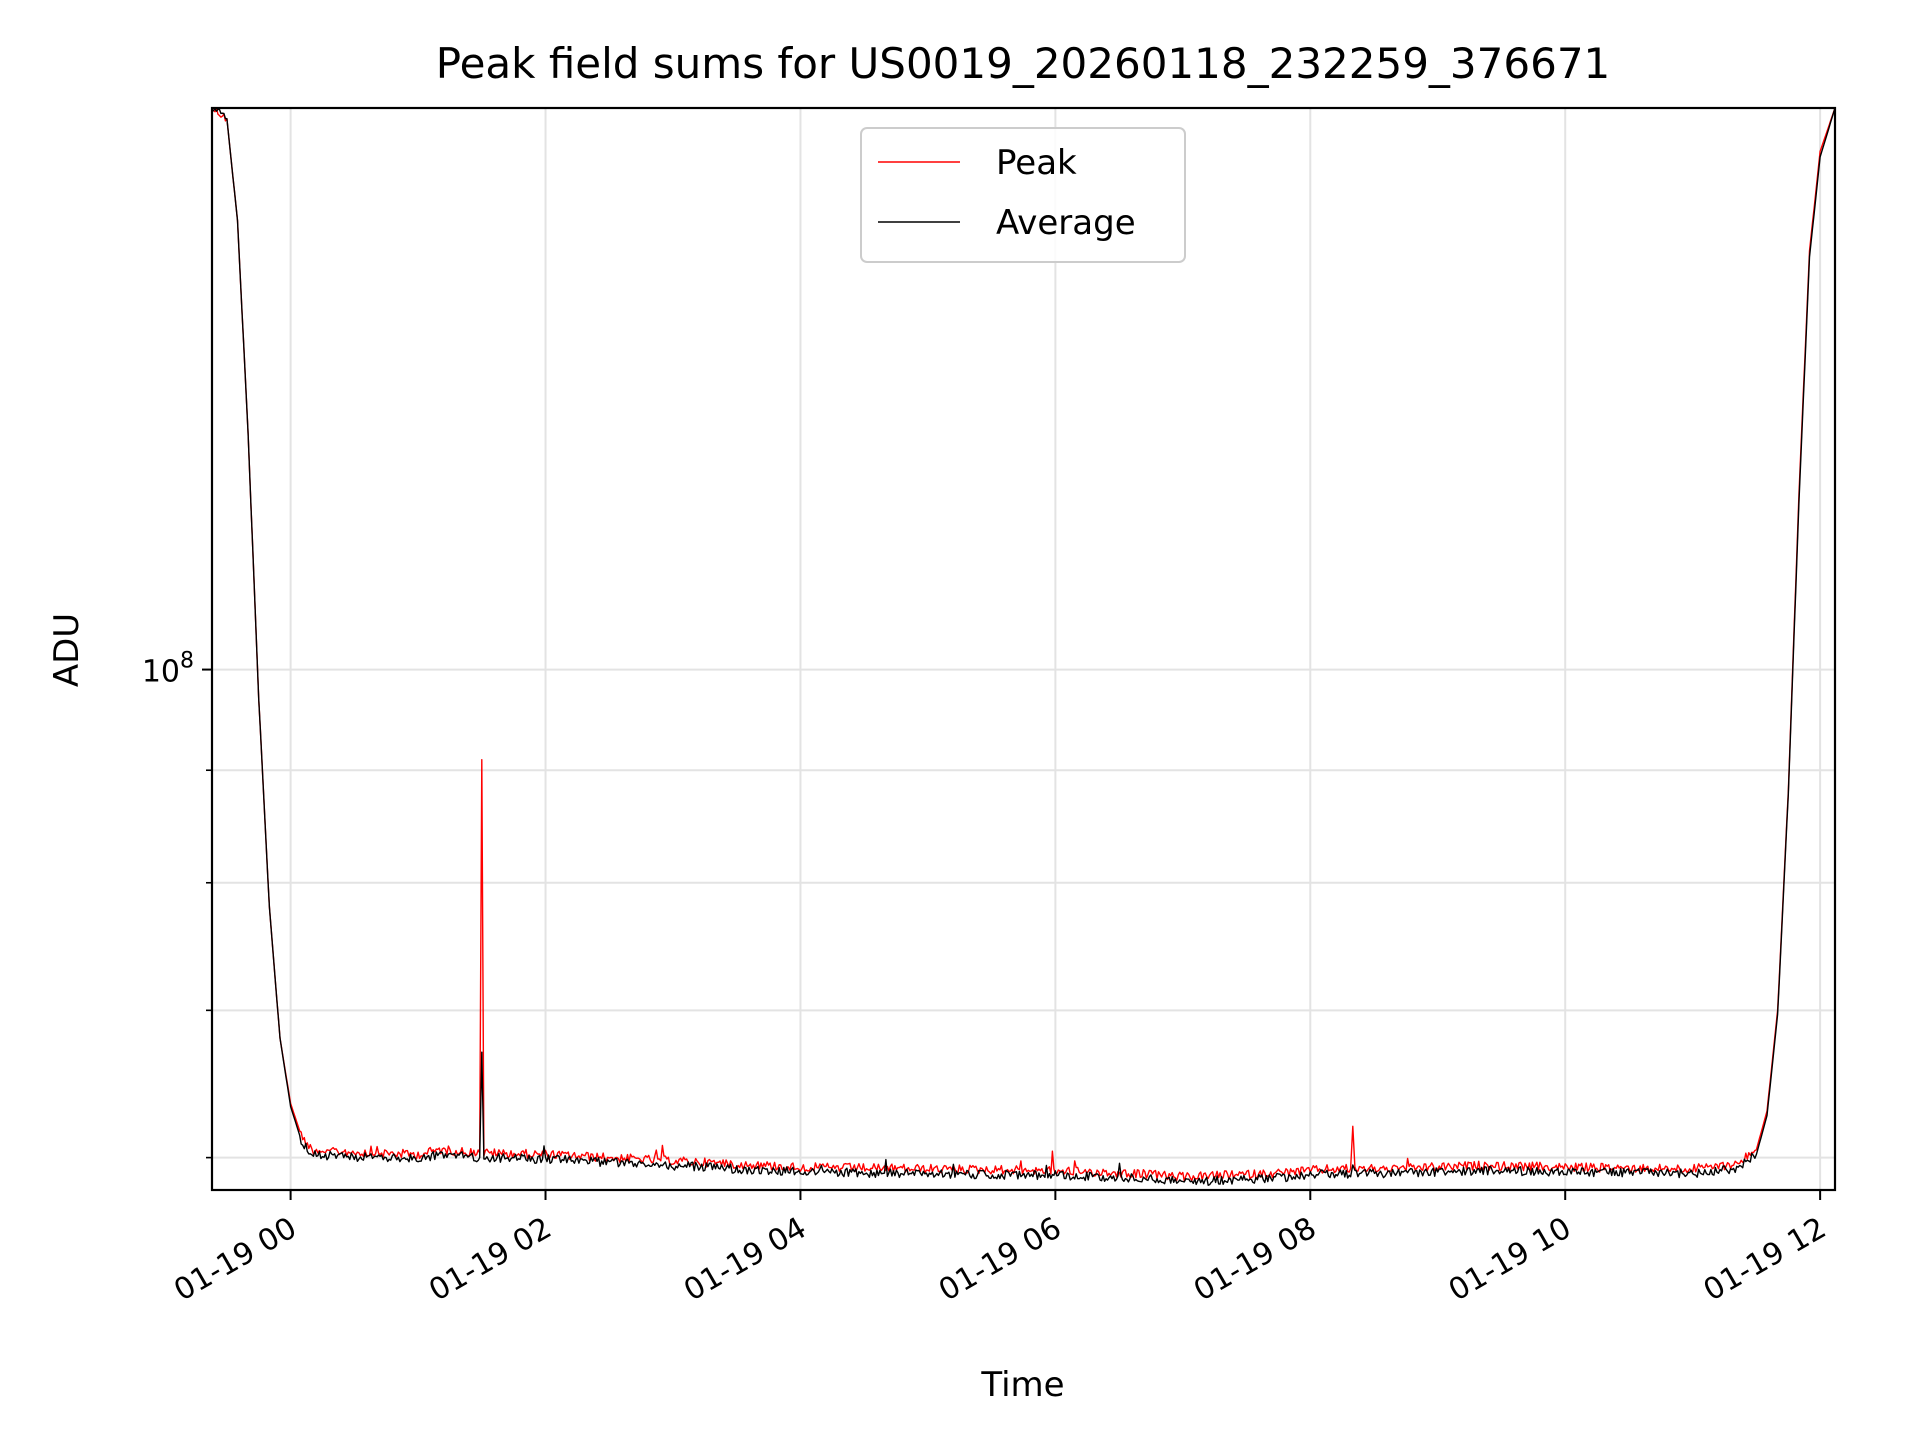  I want to click on y-axis-label: ADU, so click(67, 650).